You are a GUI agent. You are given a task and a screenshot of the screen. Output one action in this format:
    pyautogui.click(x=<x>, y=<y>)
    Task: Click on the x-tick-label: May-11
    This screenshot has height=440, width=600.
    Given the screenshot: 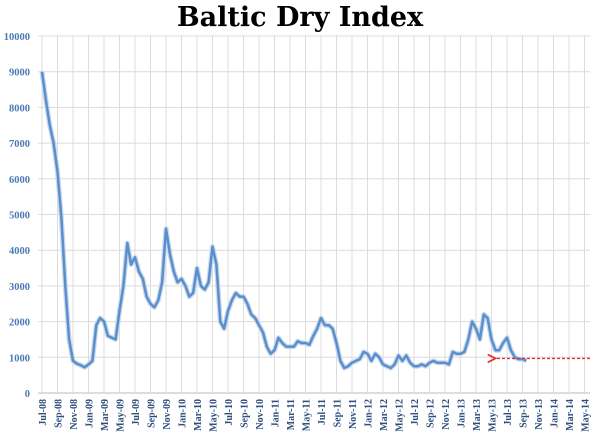 What is the action you would take?
    pyautogui.click(x=307, y=415)
    